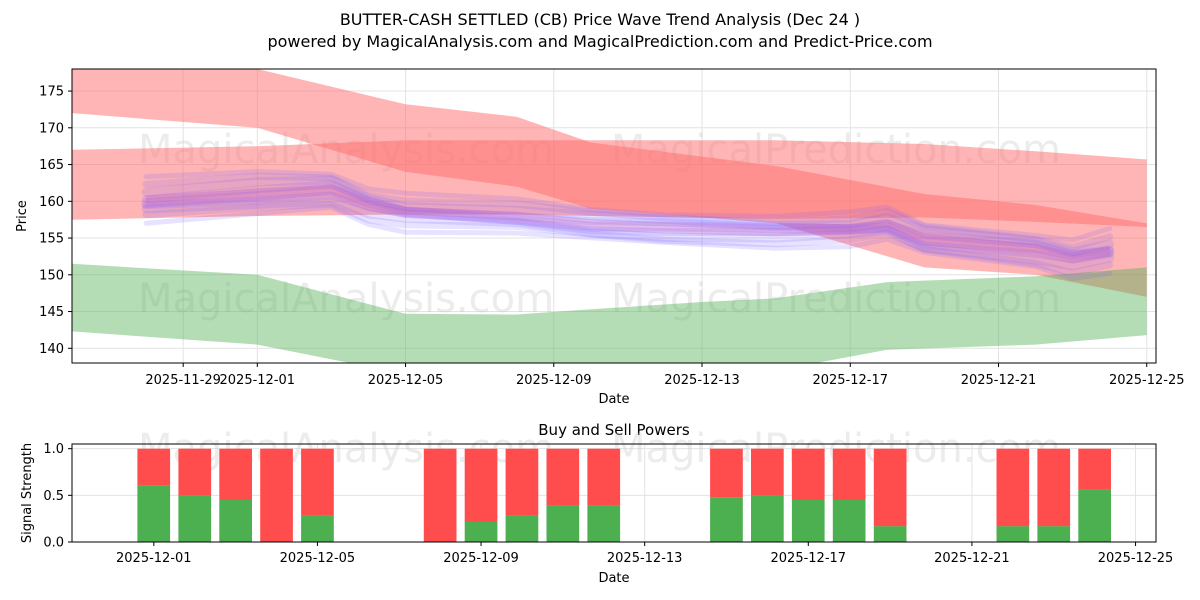 The height and width of the screenshot is (600, 1200). Describe the element at coordinates (613, 399) in the screenshot. I see `price-x-axis-label: Date` at that location.